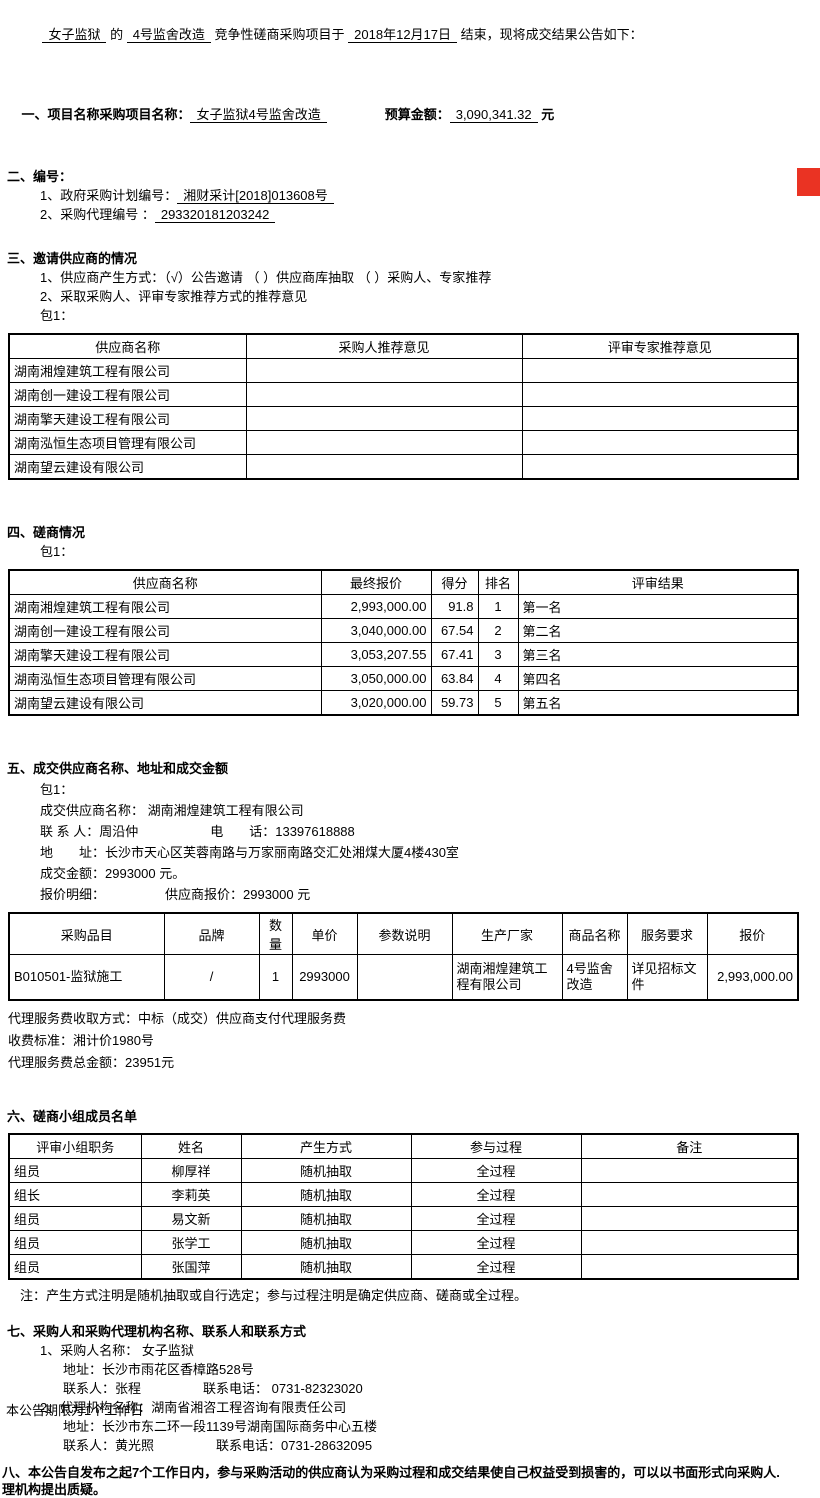  Describe the element at coordinates (283, 1388) in the screenshot. I see `buyer-contact-phone: 联系电话： 0731-82323020` at that location.